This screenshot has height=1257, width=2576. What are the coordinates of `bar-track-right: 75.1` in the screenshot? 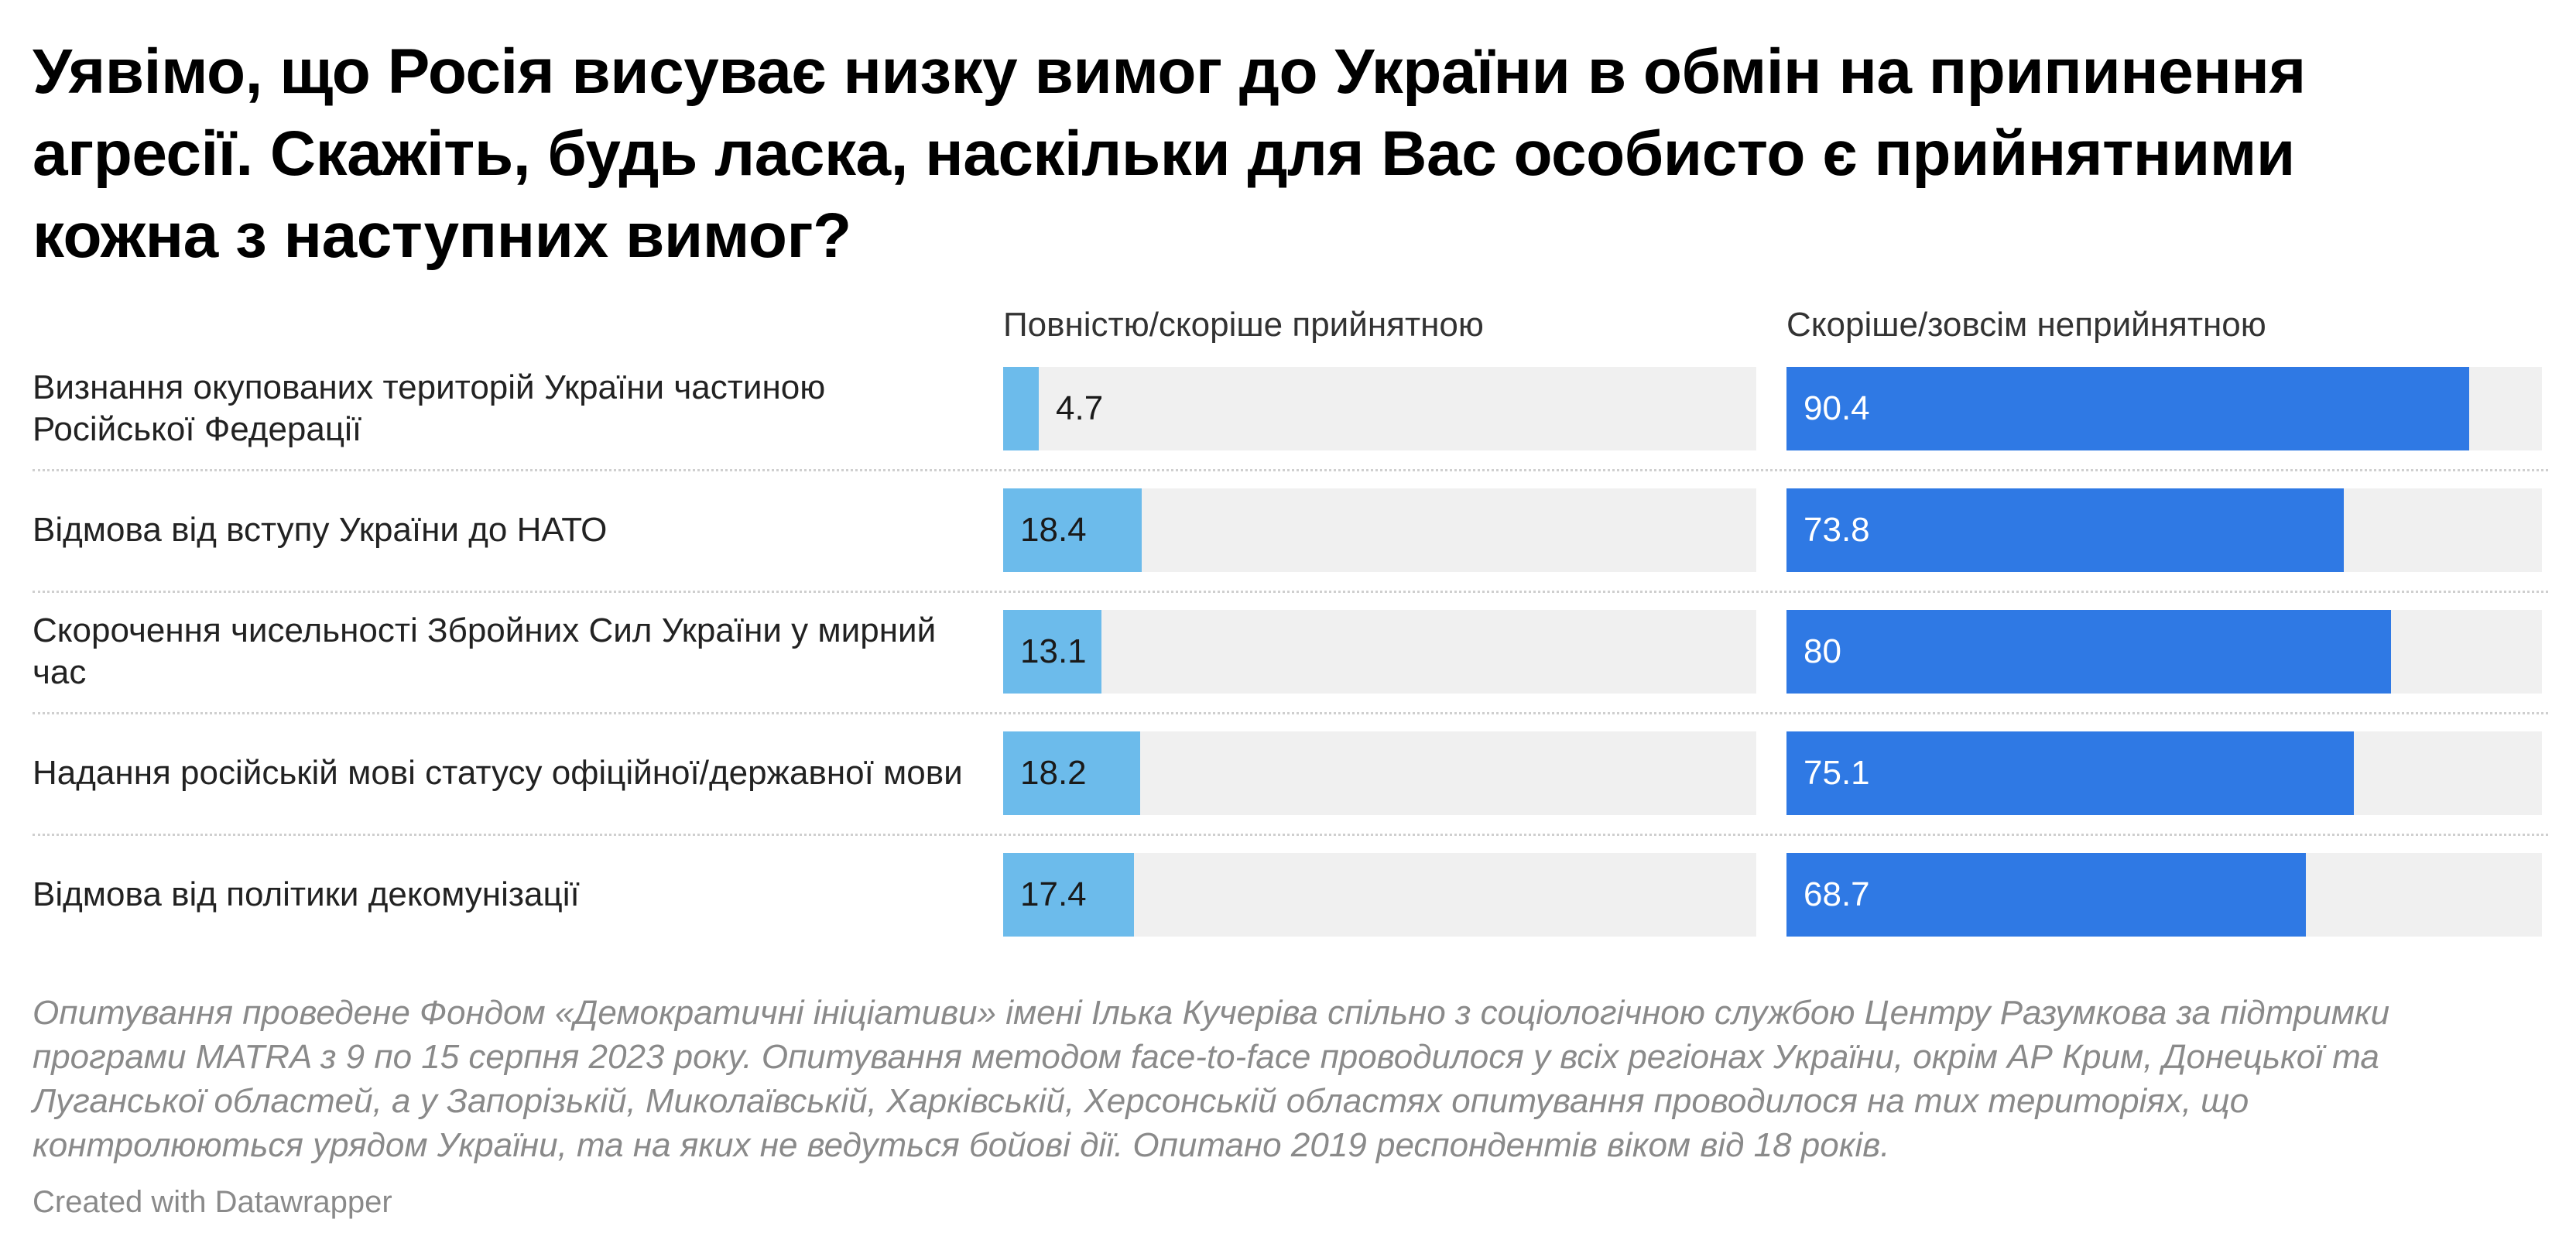 It's located at (2164, 773).